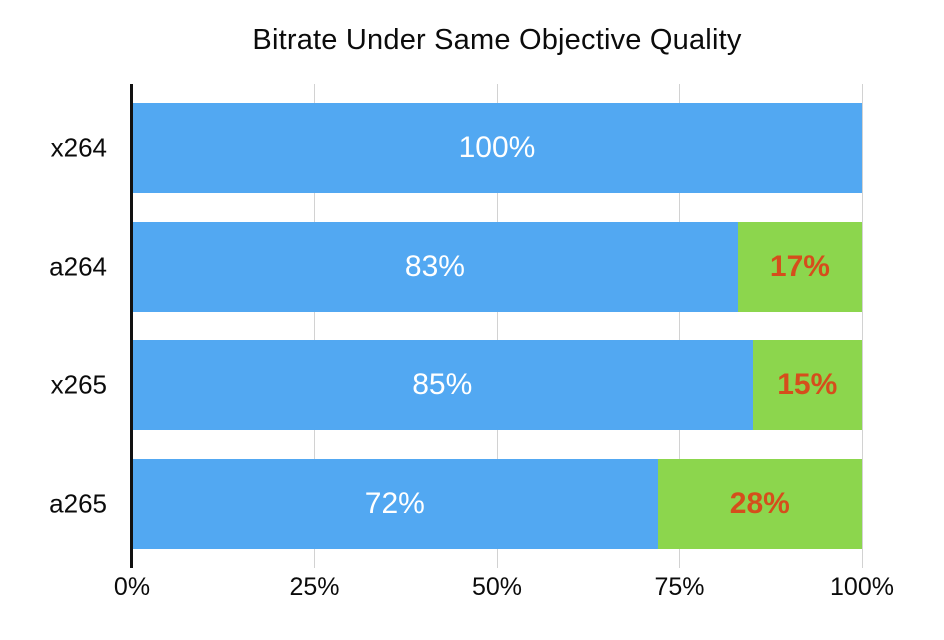 The image size is (944, 640). Describe the element at coordinates (395, 503) in the screenshot. I see `bar-segment-bitrate-a265: 72%` at that location.